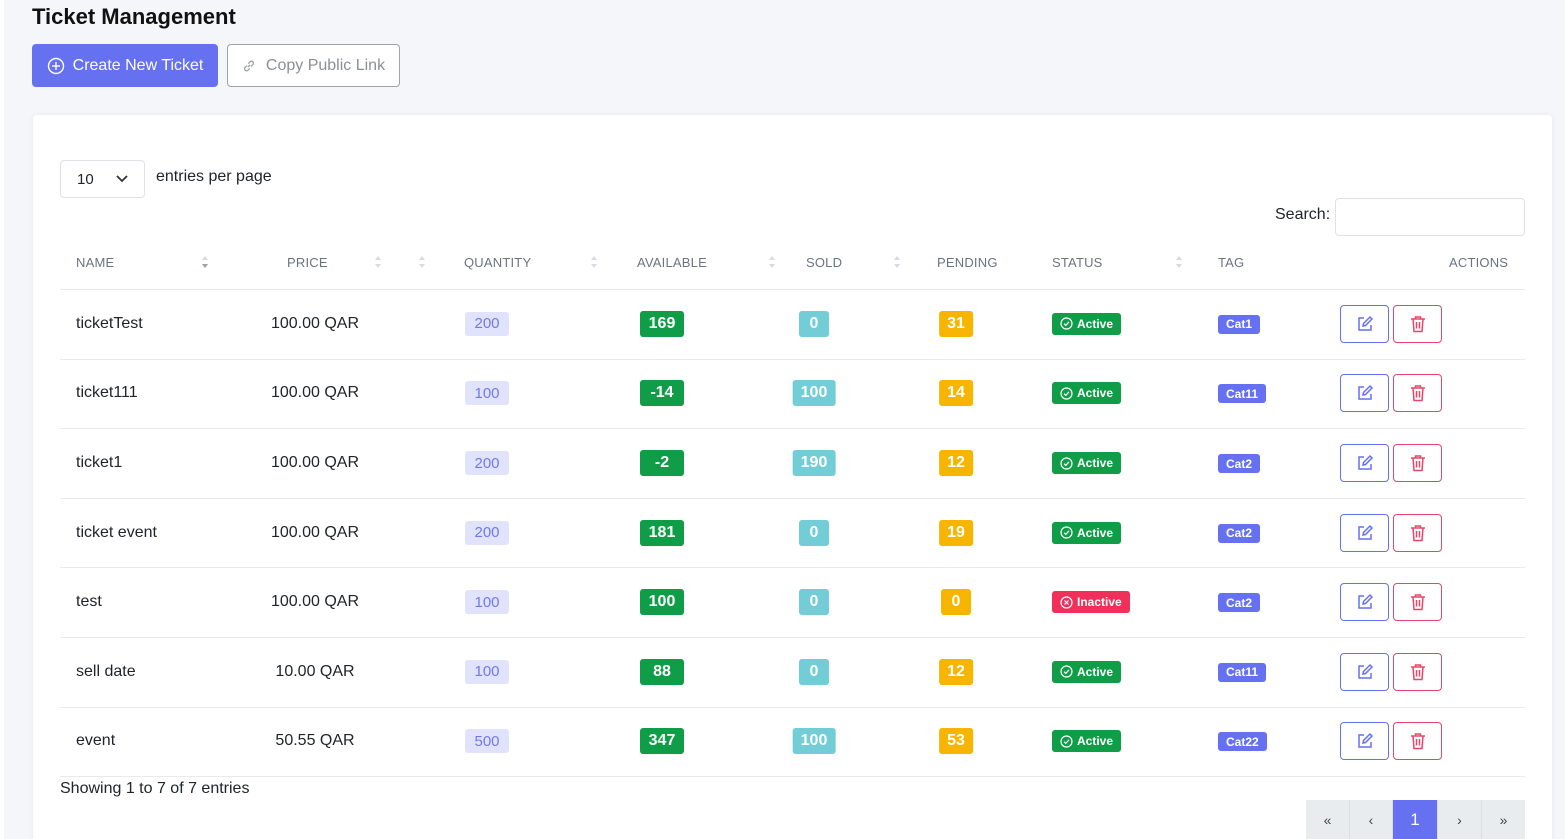  I want to click on entries-per-page-select: 10, so click(102, 179).